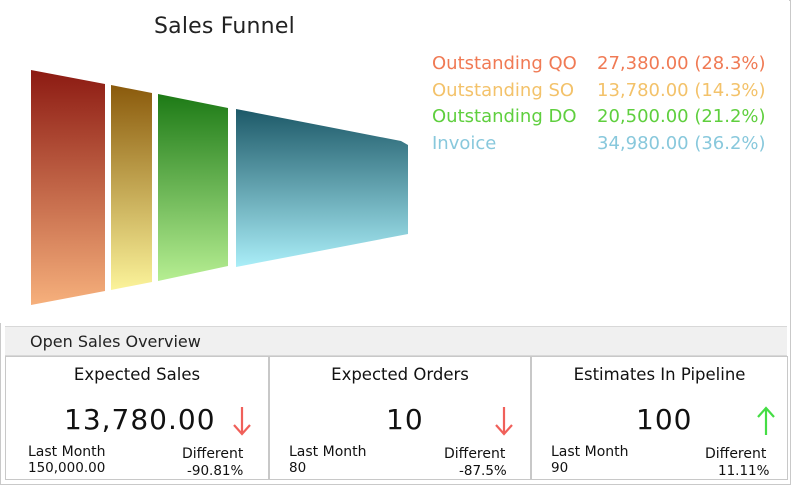 This screenshot has width=791, height=485. What do you see at coordinates (68, 187) in the screenshot?
I see `funnel-segment-outstanding-qo` at bounding box center [68, 187].